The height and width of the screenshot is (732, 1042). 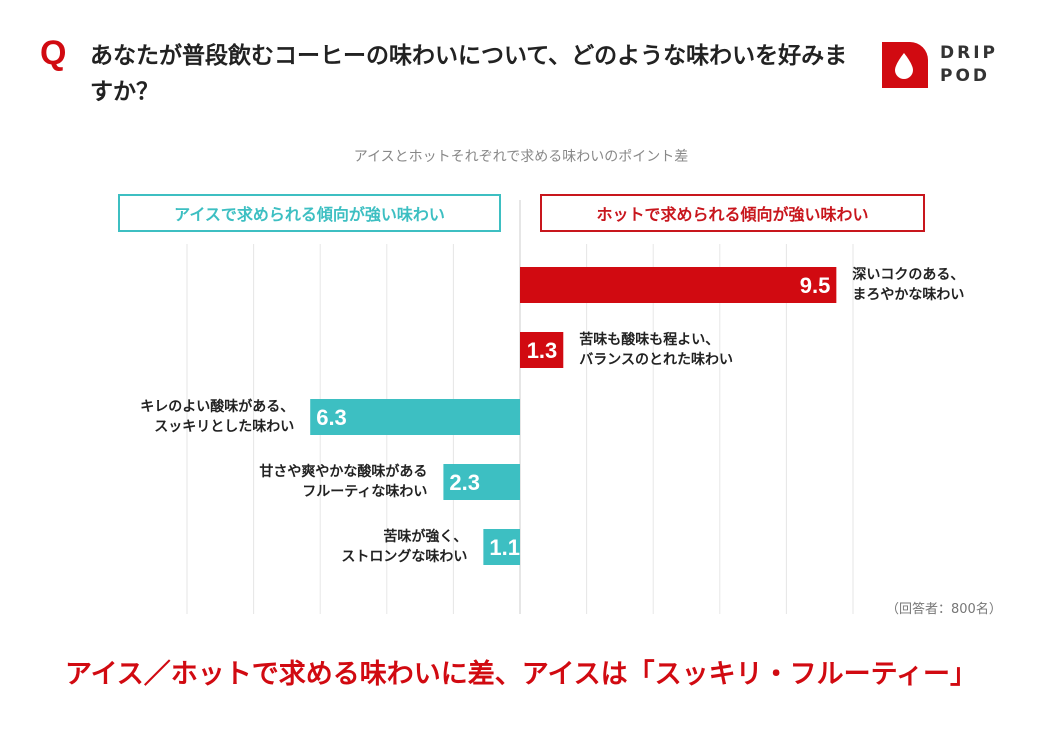 What do you see at coordinates (309, 213) in the screenshot?
I see `legend-ice: アイスで求められる傾向が強い味わい` at bounding box center [309, 213].